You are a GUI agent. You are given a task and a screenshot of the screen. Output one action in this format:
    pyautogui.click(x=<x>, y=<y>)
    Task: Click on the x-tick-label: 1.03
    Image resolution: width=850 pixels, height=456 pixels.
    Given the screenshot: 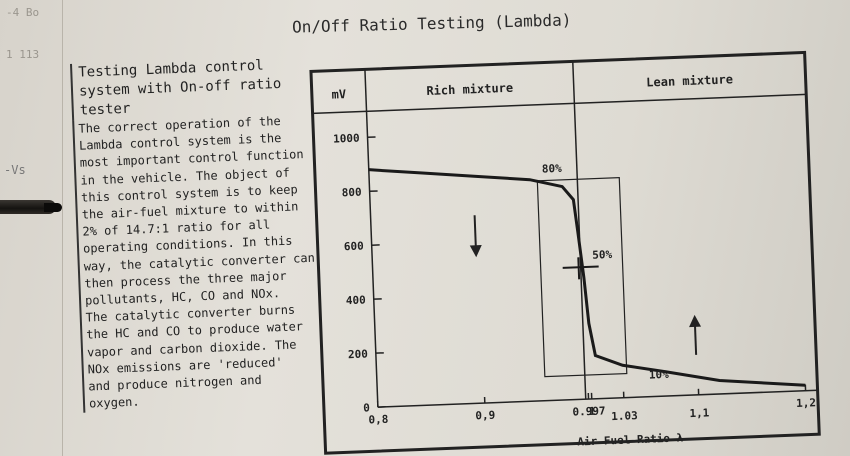 What is the action you would take?
    pyautogui.click(x=624, y=416)
    